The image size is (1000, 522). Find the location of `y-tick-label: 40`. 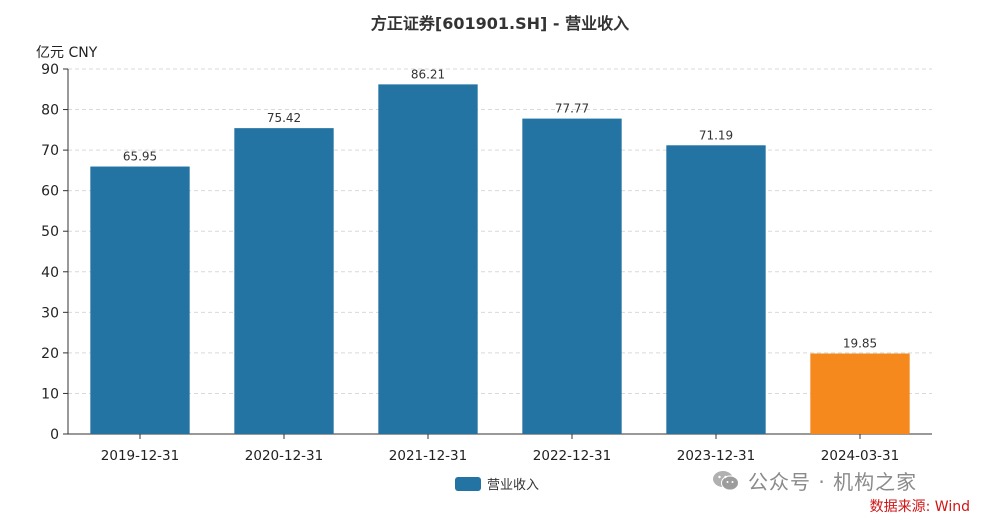

y-tick-label: 40 is located at coordinates (50, 273).